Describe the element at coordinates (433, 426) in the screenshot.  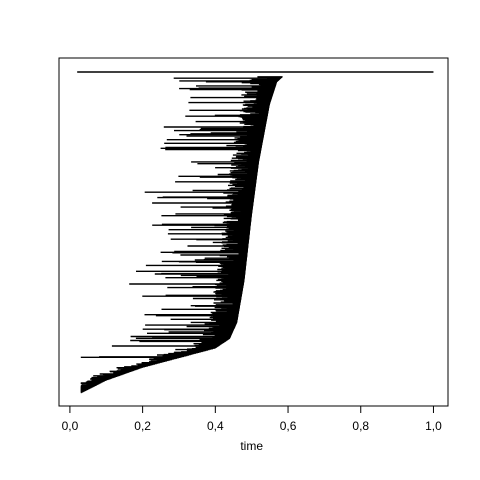
I see `x-tick-label: 1,0` at that location.